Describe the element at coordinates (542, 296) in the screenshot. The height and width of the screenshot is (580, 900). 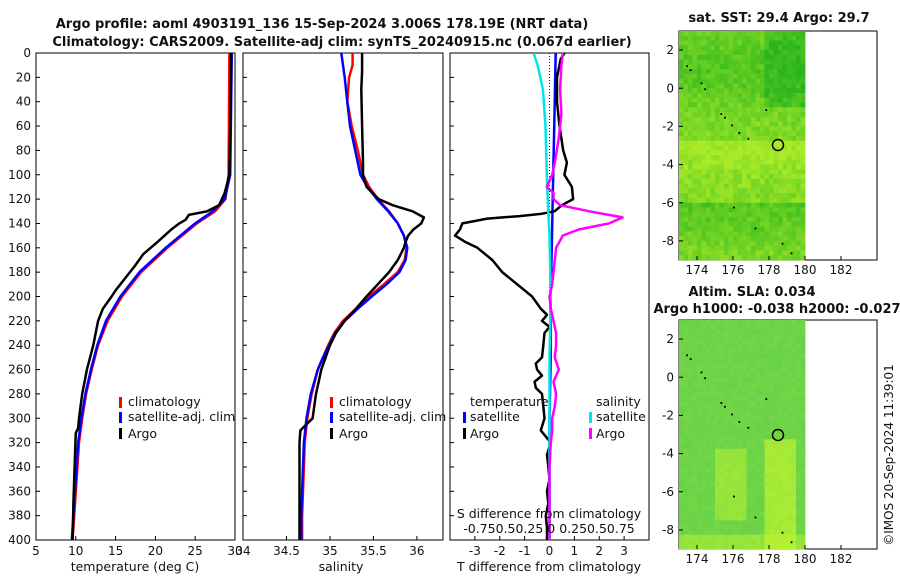
I see `series-s-satellite` at that location.